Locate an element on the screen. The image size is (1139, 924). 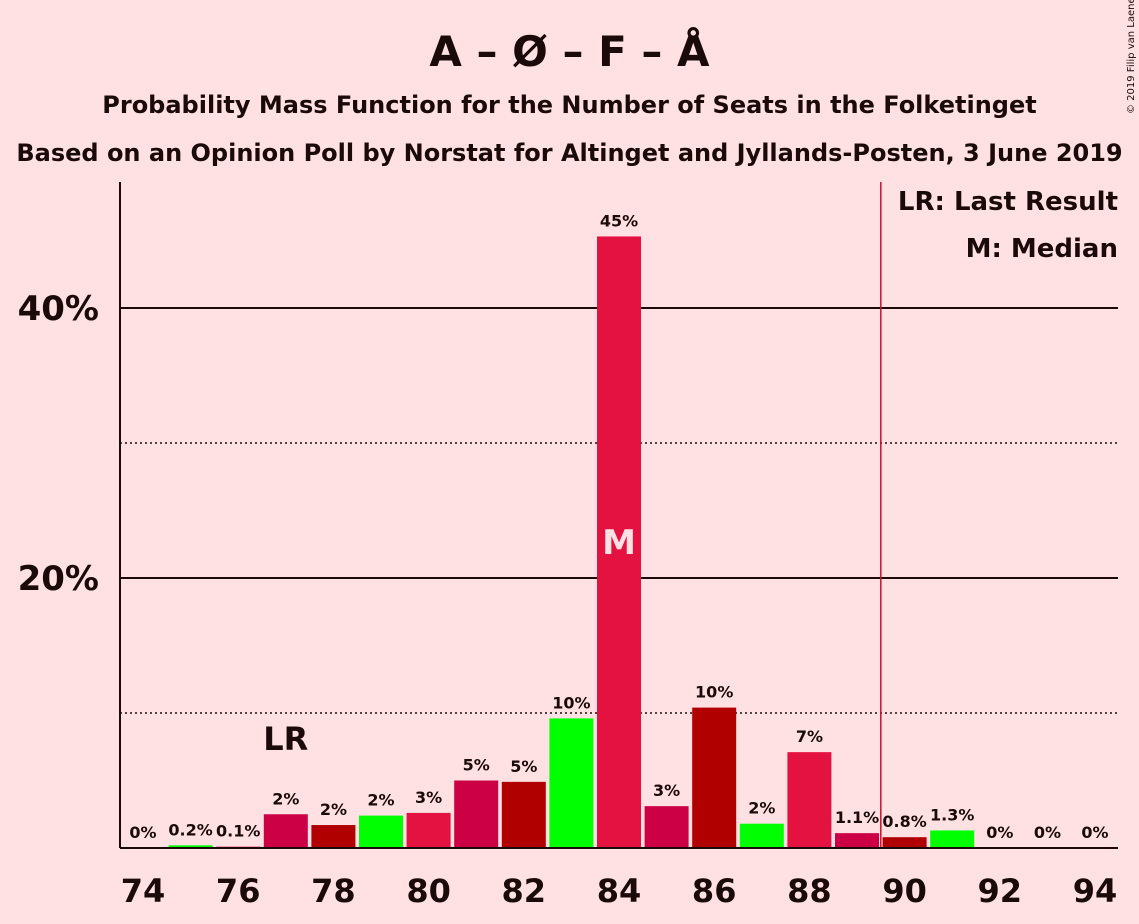
last-result-label: LR is located at coordinates (285, 739).